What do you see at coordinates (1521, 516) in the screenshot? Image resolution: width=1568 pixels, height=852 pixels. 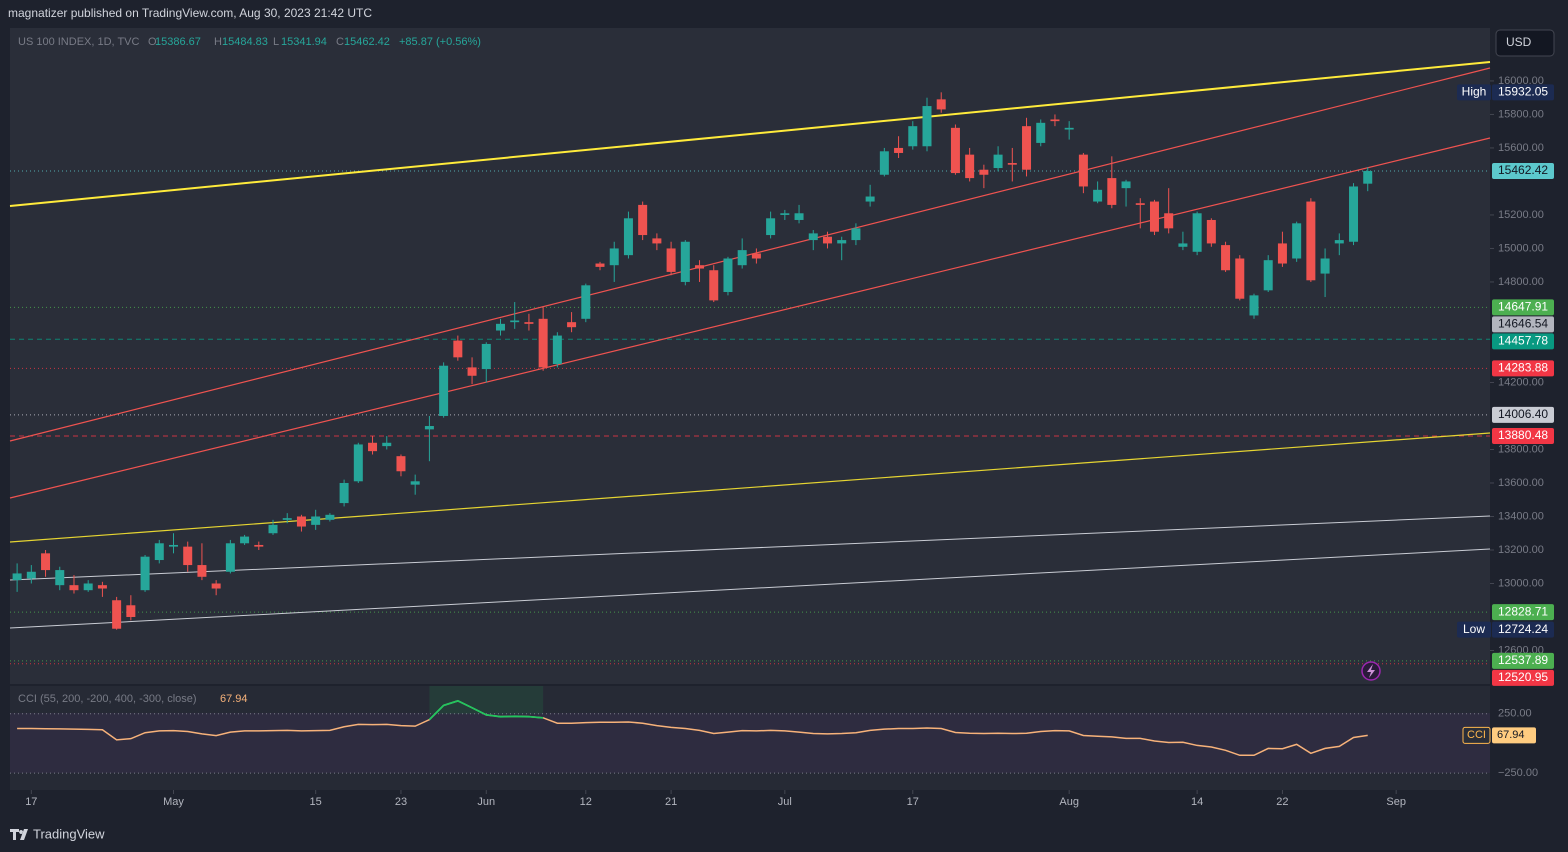 I see `y-tick-label: 13400.00` at bounding box center [1521, 516].